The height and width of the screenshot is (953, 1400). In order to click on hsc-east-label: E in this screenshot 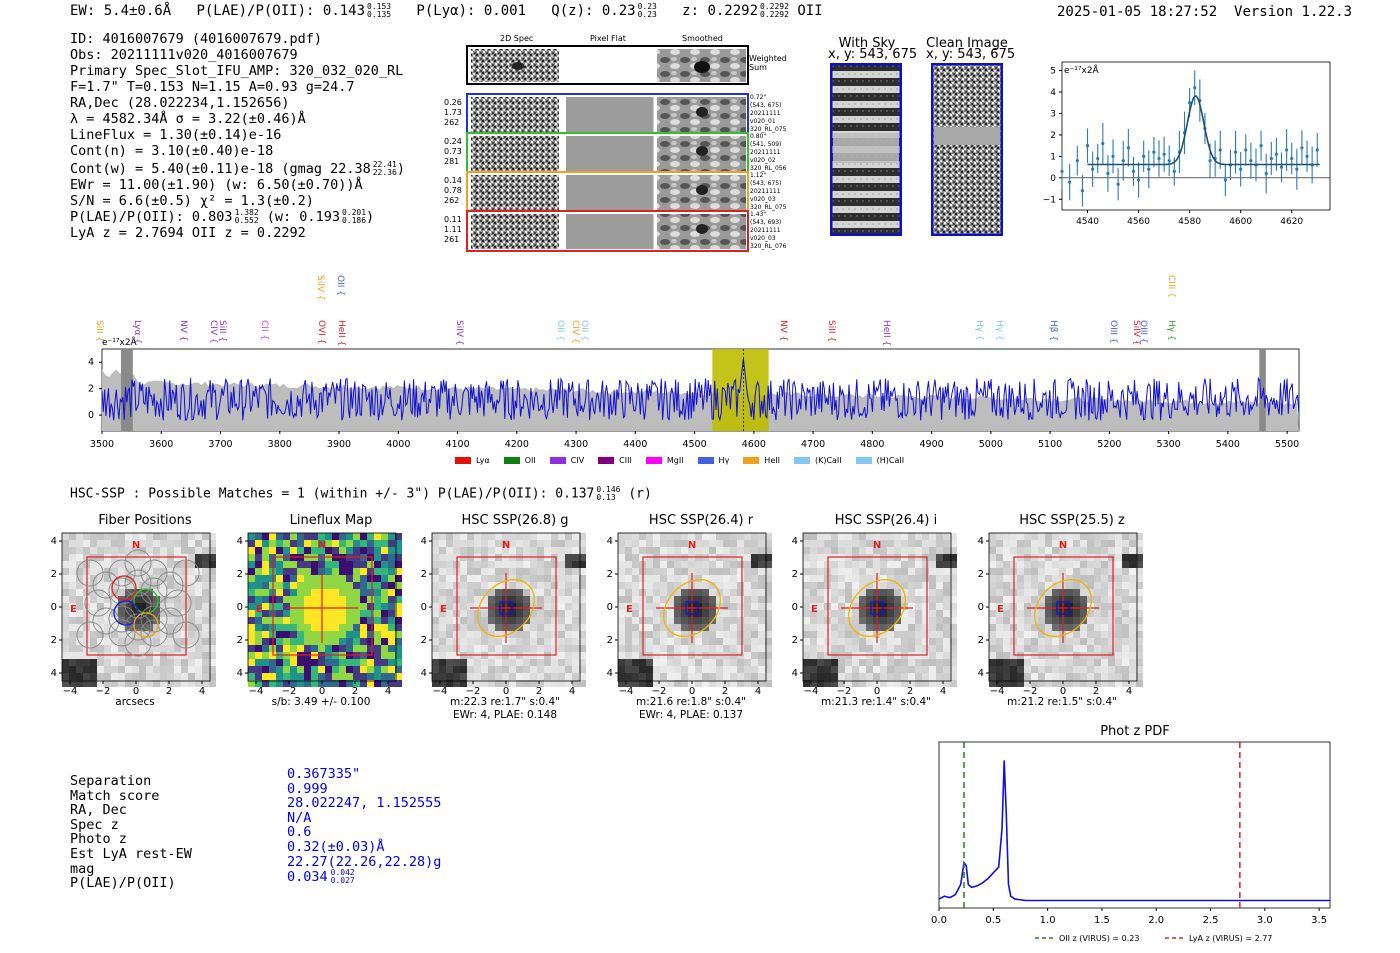, I will do `click(629, 609)`.